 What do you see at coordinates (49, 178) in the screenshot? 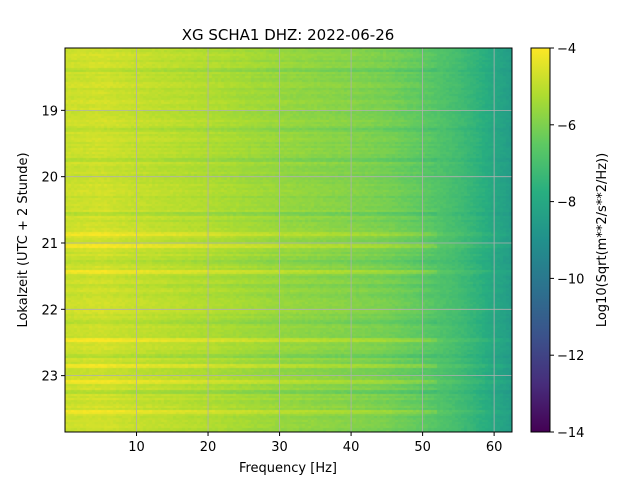
I see `y-tick-label: 20` at bounding box center [49, 178].